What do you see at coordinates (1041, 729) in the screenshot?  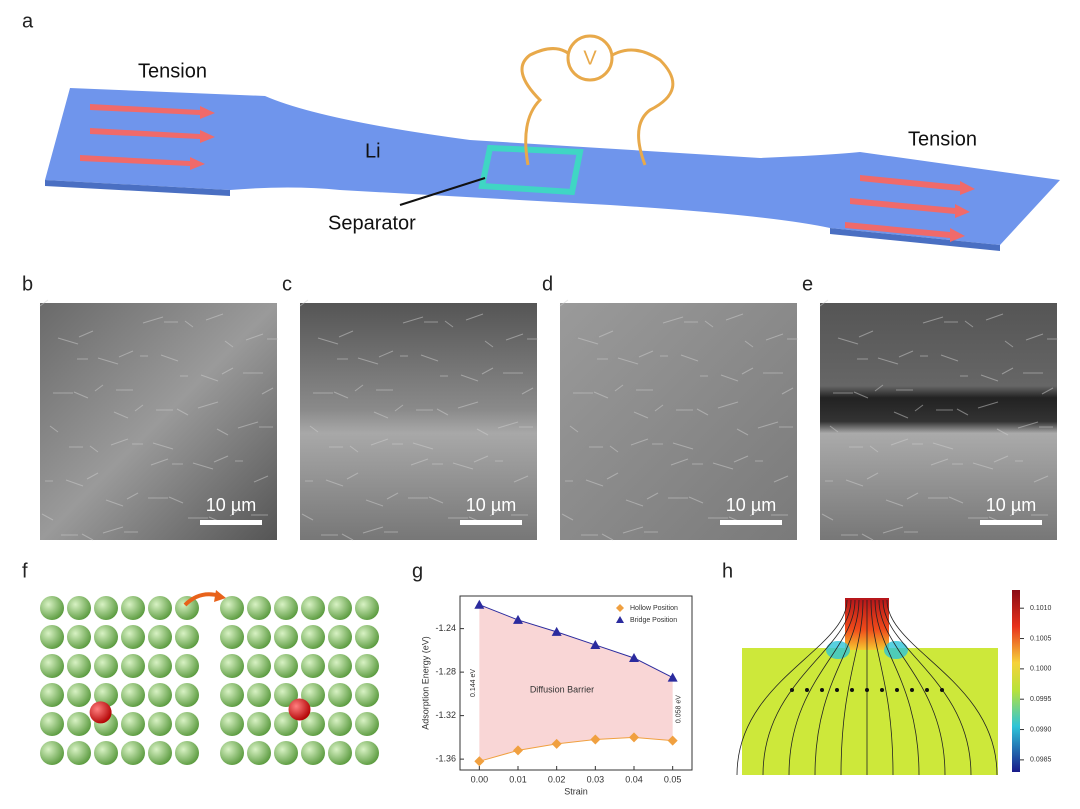 I see `colorbar-tick-label: 0.0990` at bounding box center [1041, 729].